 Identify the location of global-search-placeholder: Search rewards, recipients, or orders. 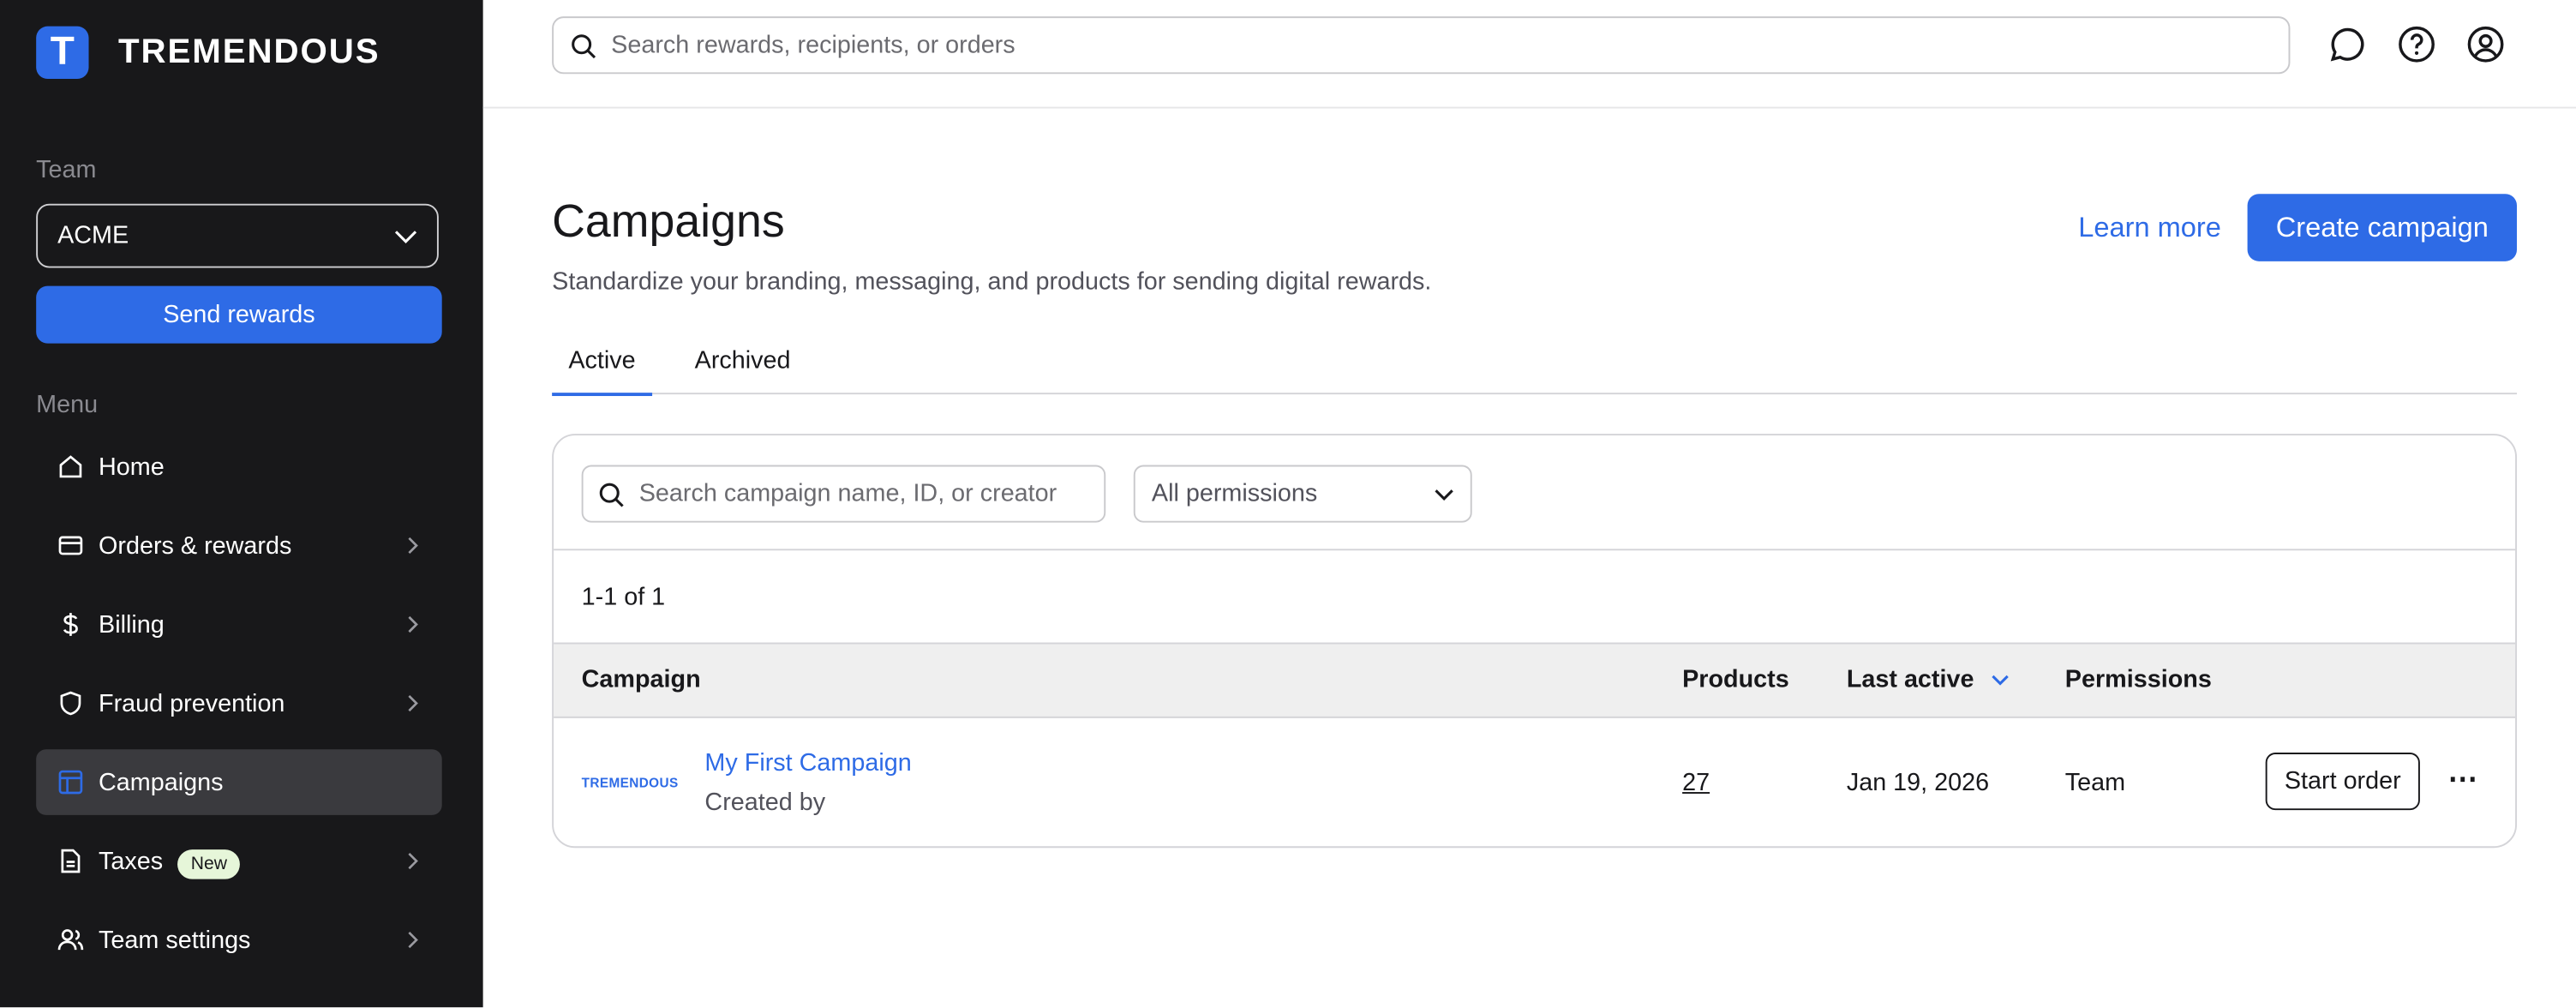
(813, 45).